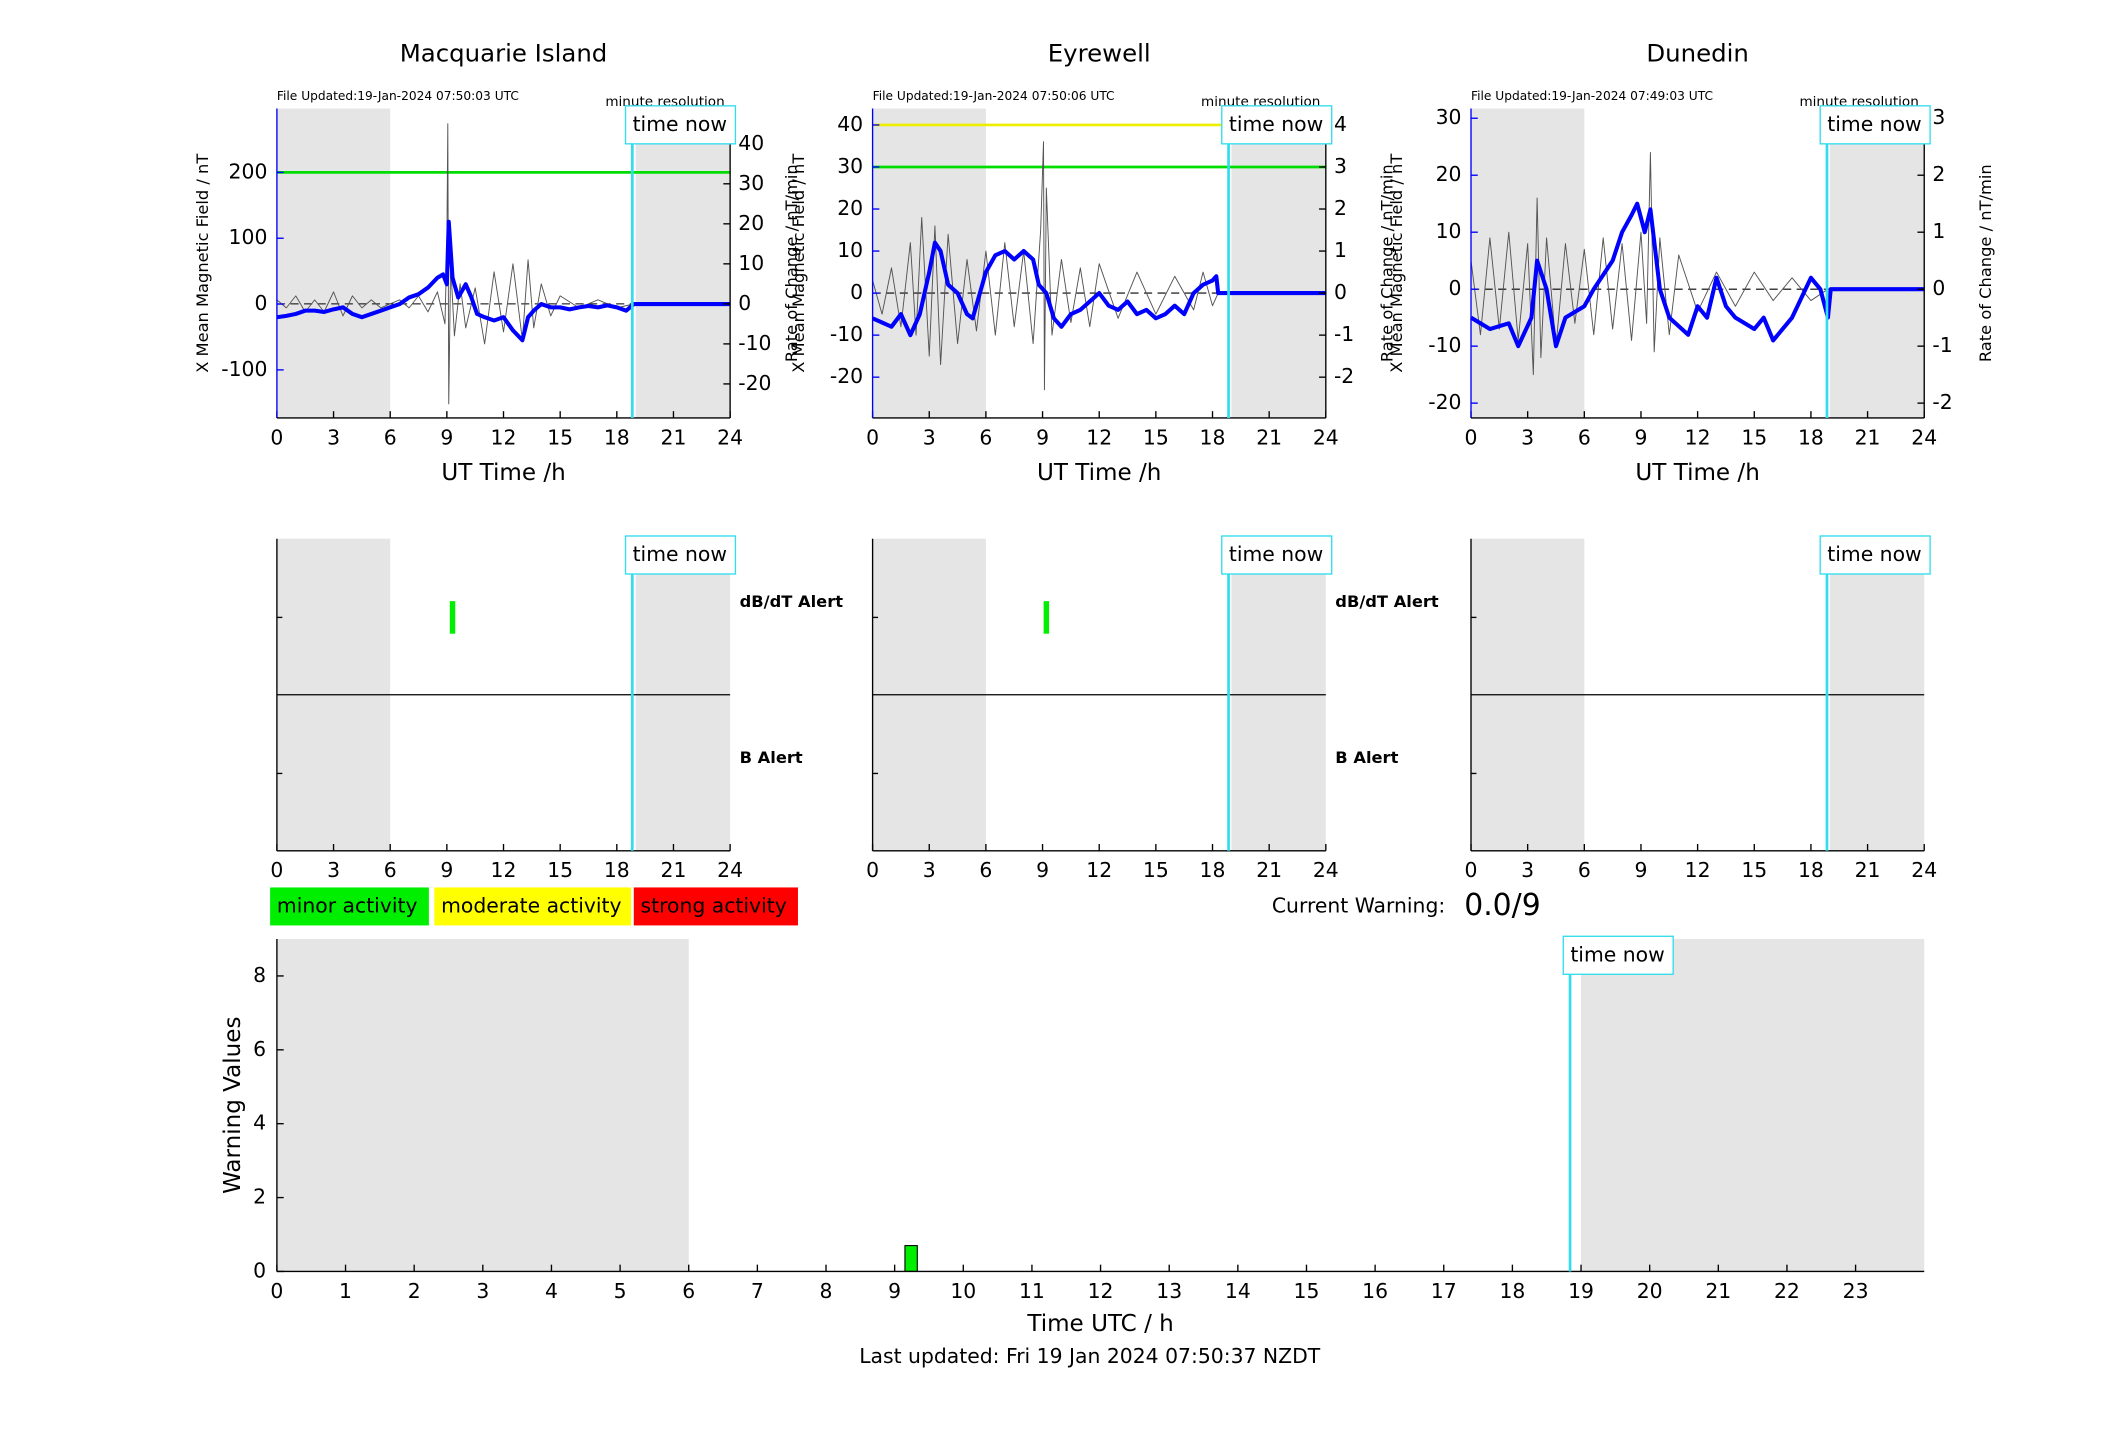  I want to click on b-alert-label: B Alert, so click(771, 757).